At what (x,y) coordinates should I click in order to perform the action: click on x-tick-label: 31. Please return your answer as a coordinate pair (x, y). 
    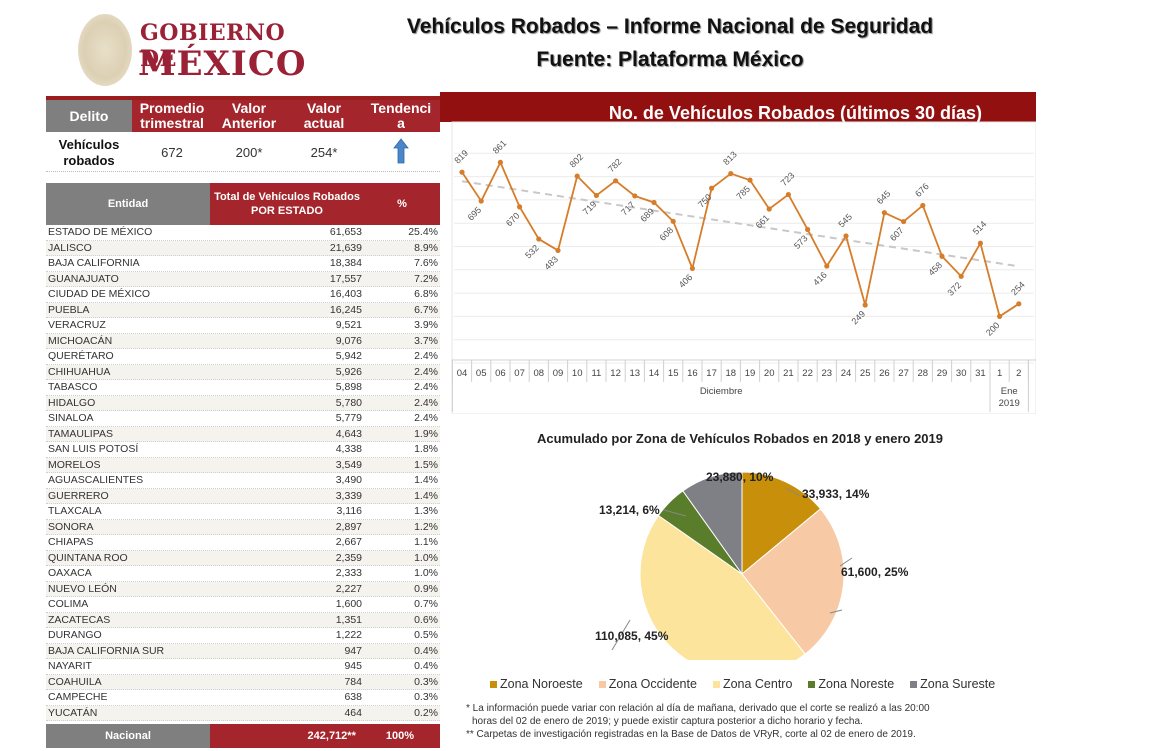
    Looking at the image, I should click on (980, 373).